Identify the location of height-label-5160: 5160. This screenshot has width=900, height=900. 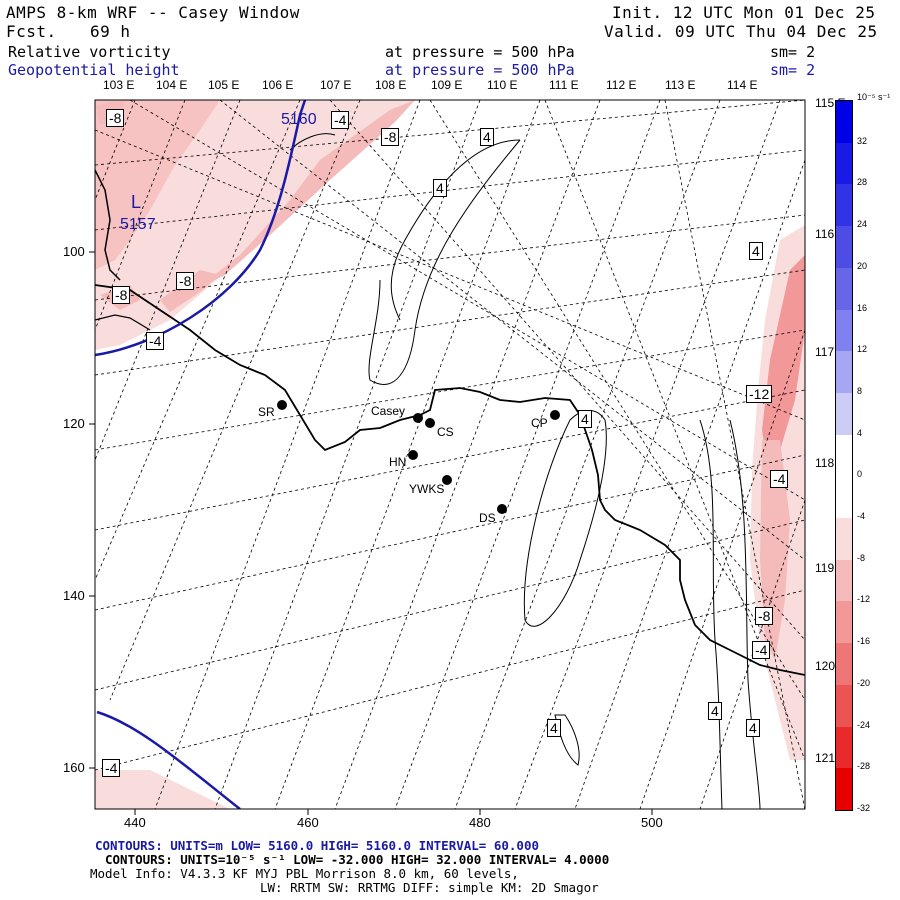
(299, 119).